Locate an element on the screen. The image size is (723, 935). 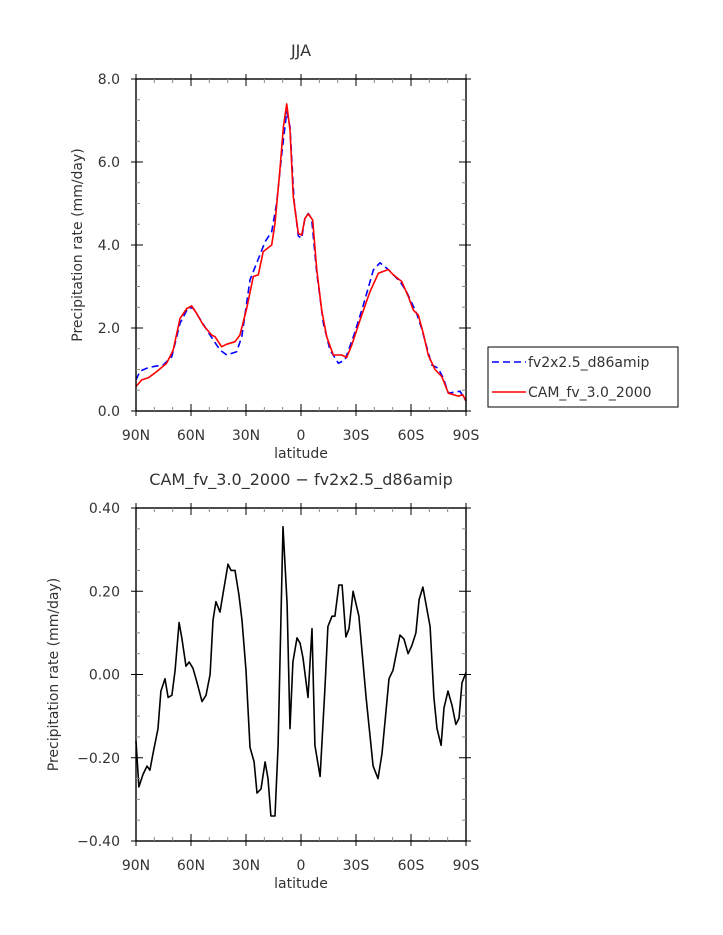
series-line-difference is located at coordinates (301, 671).